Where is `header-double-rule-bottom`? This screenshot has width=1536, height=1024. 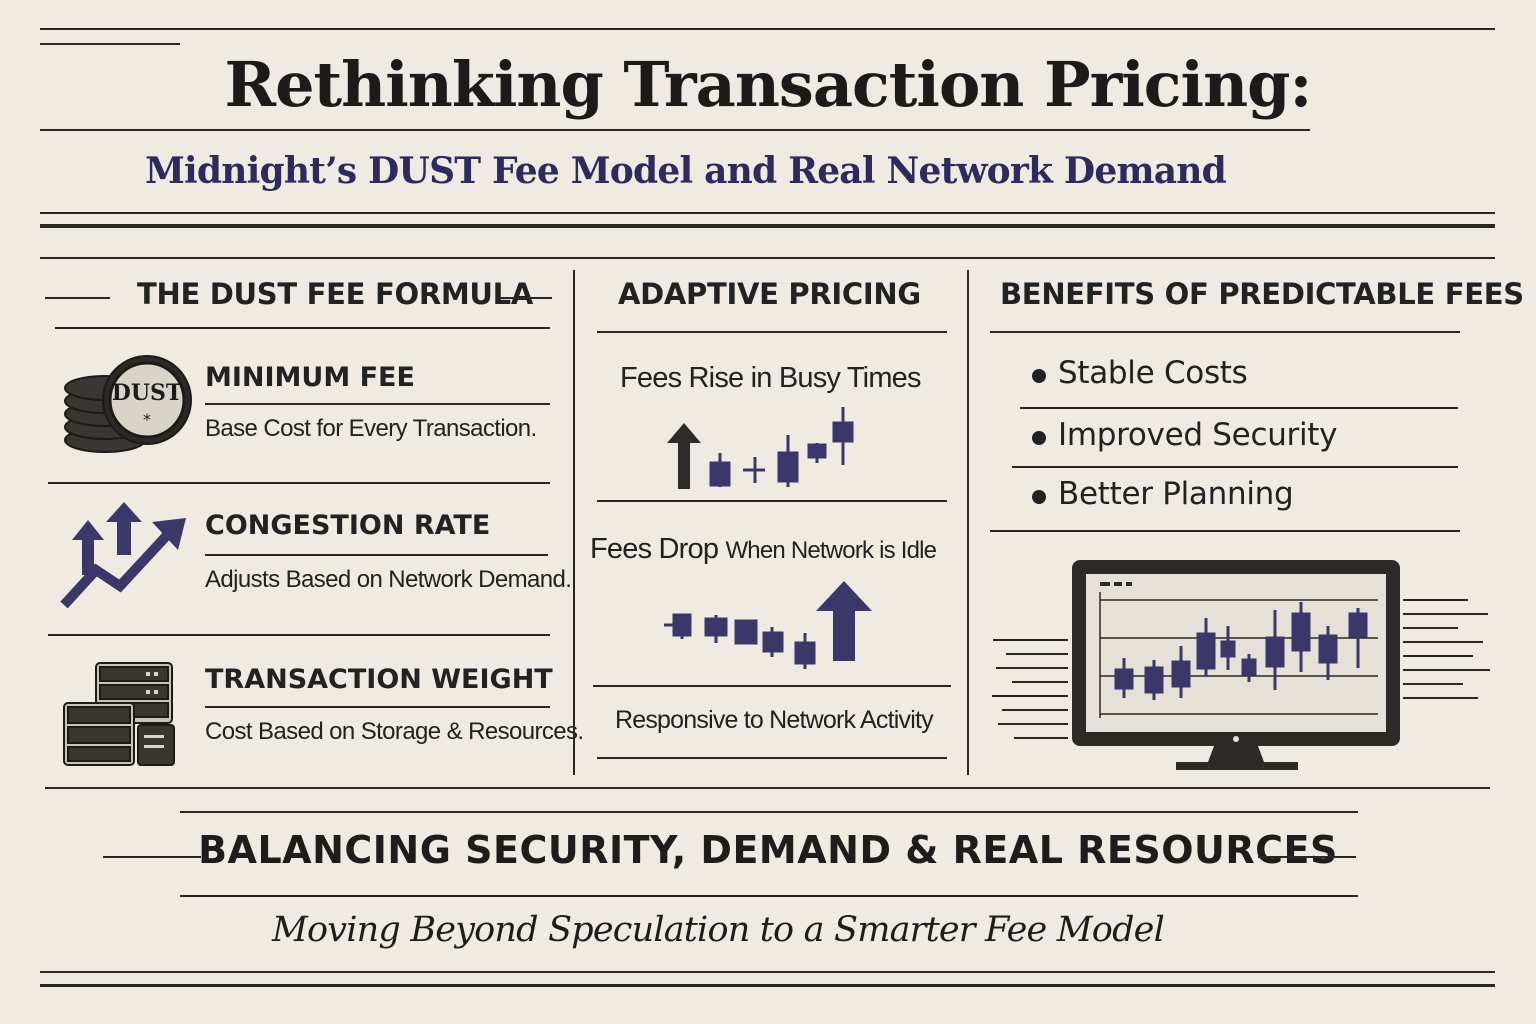
header-double-rule-bottom is located at coordinates (767, 226).